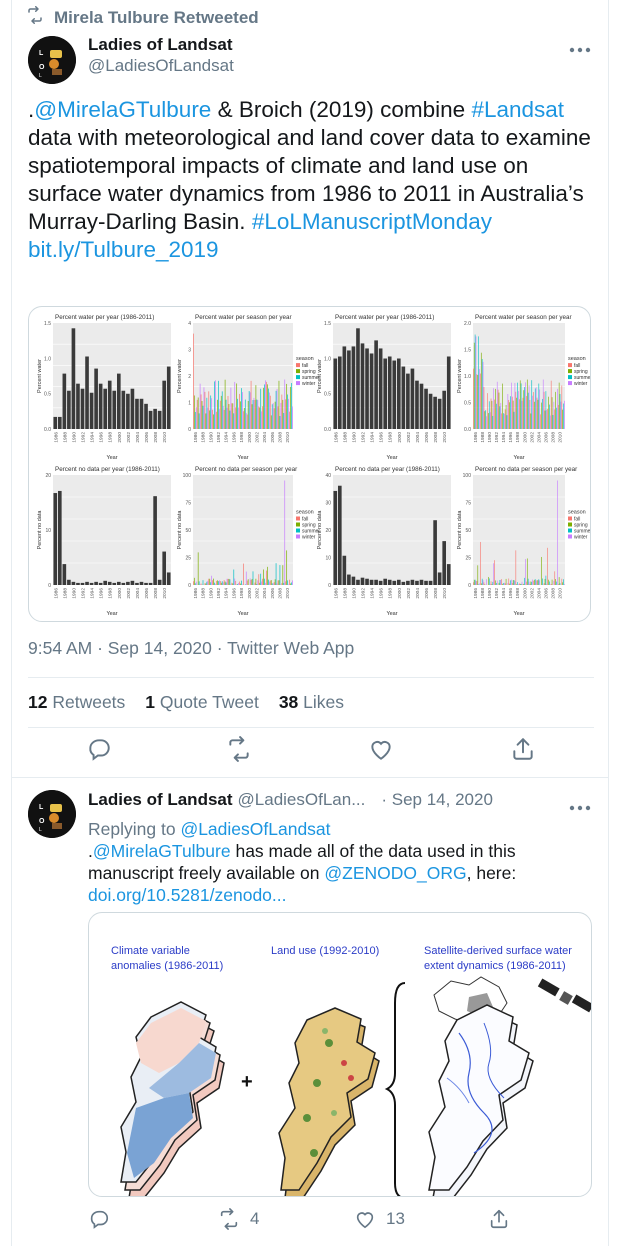 The image size is (632, 1246). What do you see at coordinates (379, 1219) in the screenshot?
I see `reply-like-button: 13` at bounding box center [379, 1219].